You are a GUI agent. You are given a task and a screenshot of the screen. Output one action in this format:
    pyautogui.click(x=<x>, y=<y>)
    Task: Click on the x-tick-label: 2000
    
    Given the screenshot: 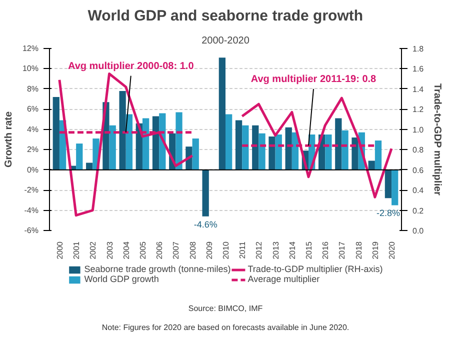 What is the action you would take?
    pyautogui.click(x=59, y=250)
    